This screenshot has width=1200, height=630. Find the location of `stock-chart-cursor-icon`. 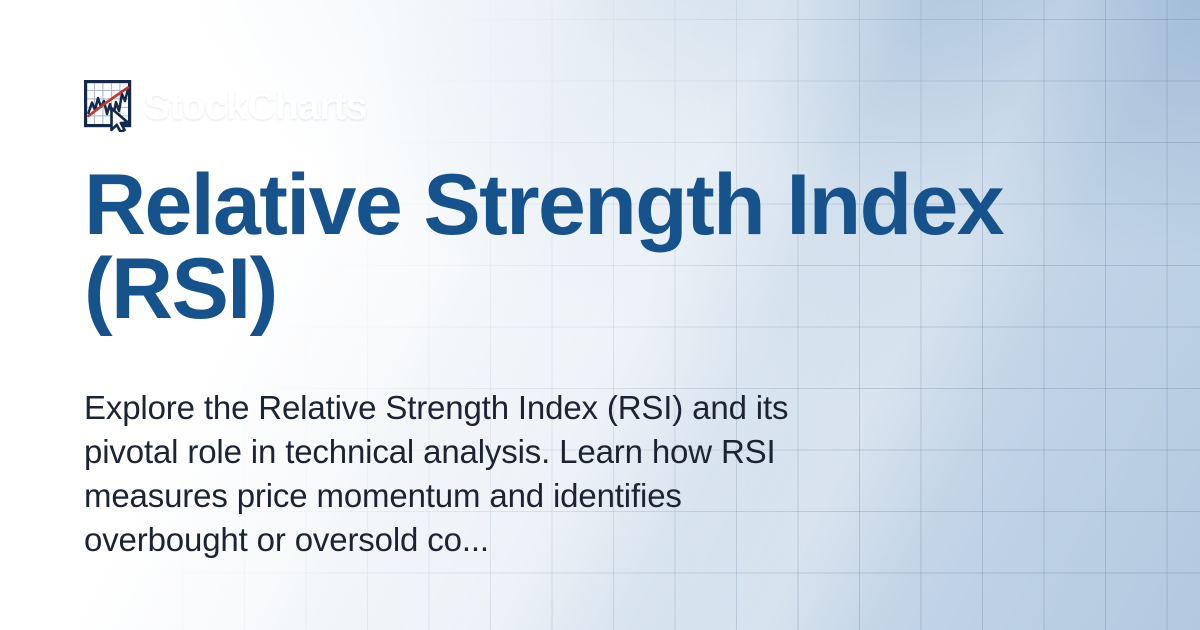

stock-chart-cursor-icon is located at coordinates (108, 106).